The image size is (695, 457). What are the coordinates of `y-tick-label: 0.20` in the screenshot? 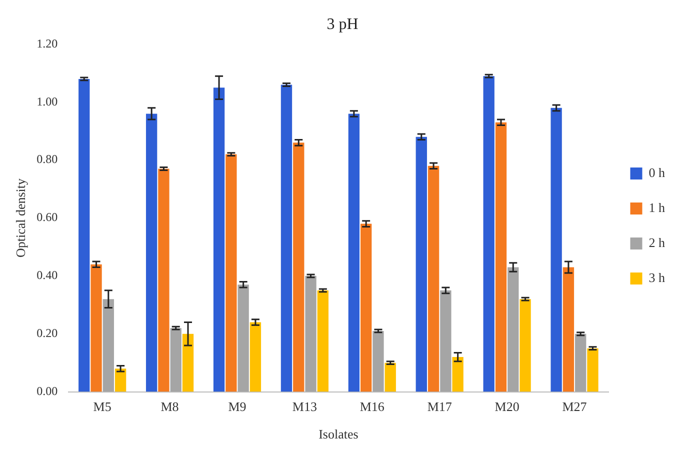 It's located at (47, 333).